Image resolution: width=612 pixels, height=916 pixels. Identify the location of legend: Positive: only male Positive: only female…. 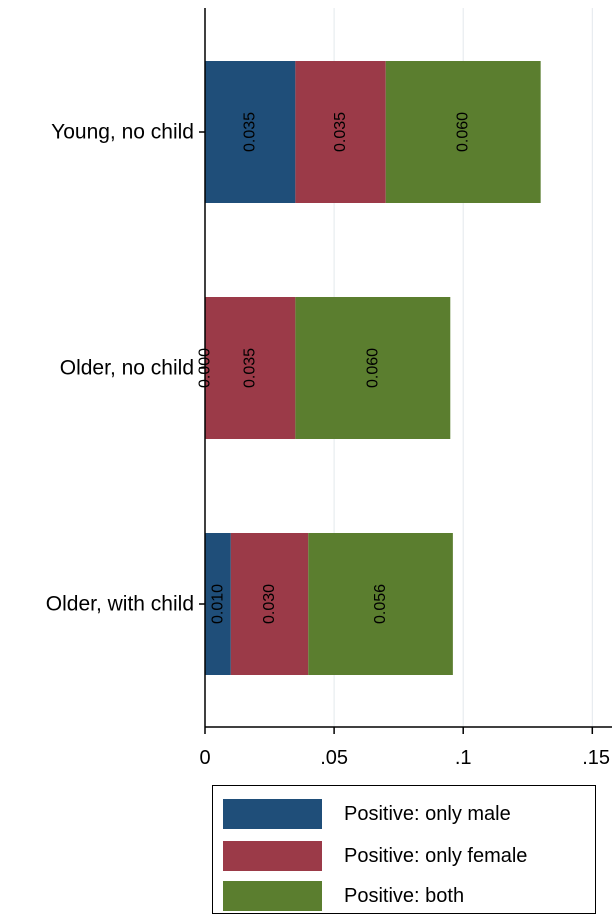
(404, 849).